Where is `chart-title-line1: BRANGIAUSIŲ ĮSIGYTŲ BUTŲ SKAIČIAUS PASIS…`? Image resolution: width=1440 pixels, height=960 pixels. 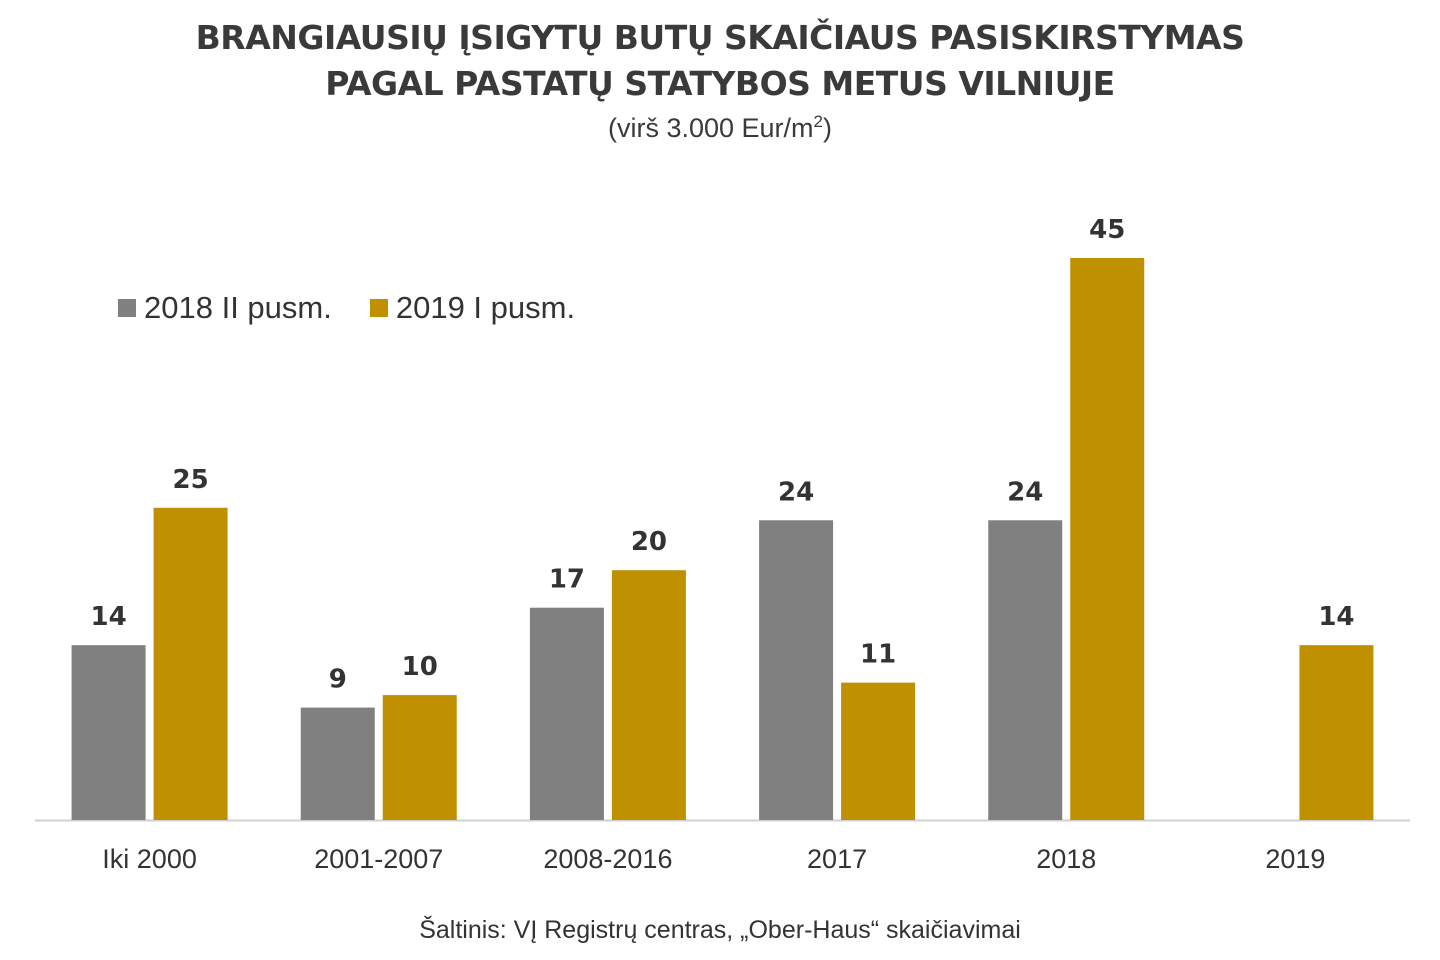 chart-title-line1: BRANGIAUSIŲ ĮSIGYTŲ BUTŲ SKAIČIAUS PASIS… is located at coordinates (720, 37).